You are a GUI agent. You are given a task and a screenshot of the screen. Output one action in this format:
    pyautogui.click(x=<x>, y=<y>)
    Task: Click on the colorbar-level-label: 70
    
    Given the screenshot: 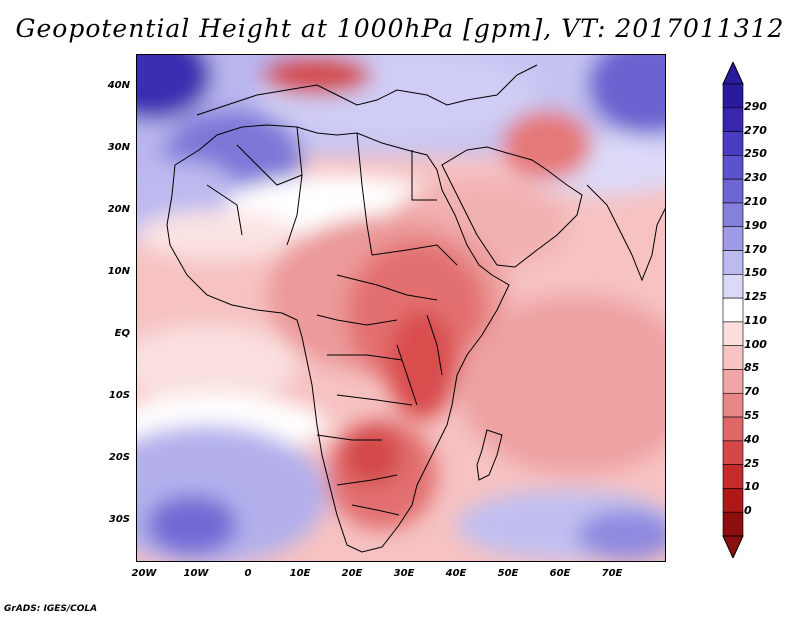 What is the action you would take?
    pyautogui.click(x=752, y=392)
    